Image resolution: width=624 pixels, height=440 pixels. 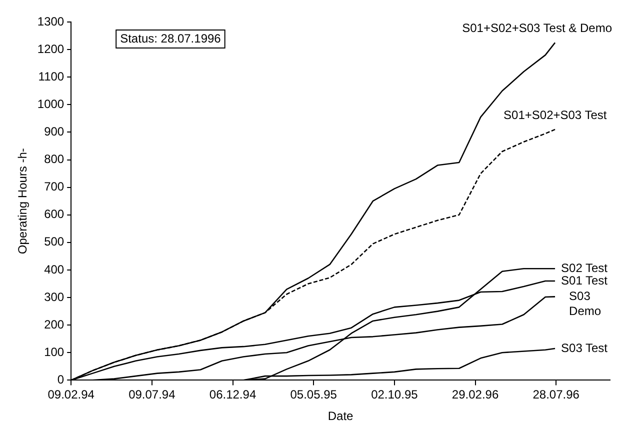 I want to click on y-tick-label: 1100, so click(x=51, y=76).